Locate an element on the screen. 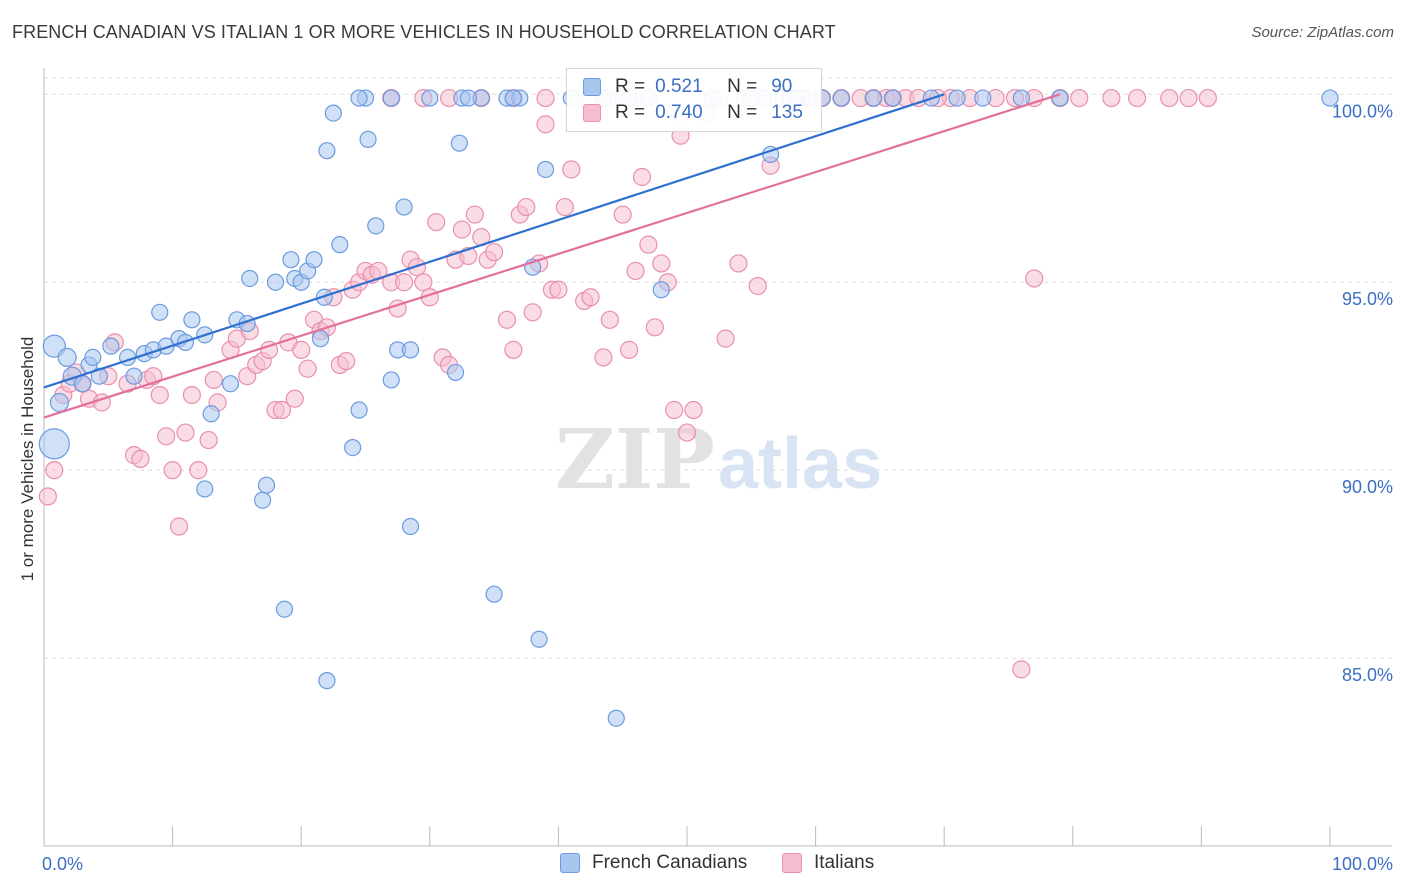  bottom-legend-swatch-pink is located at coordinates (792, 863).